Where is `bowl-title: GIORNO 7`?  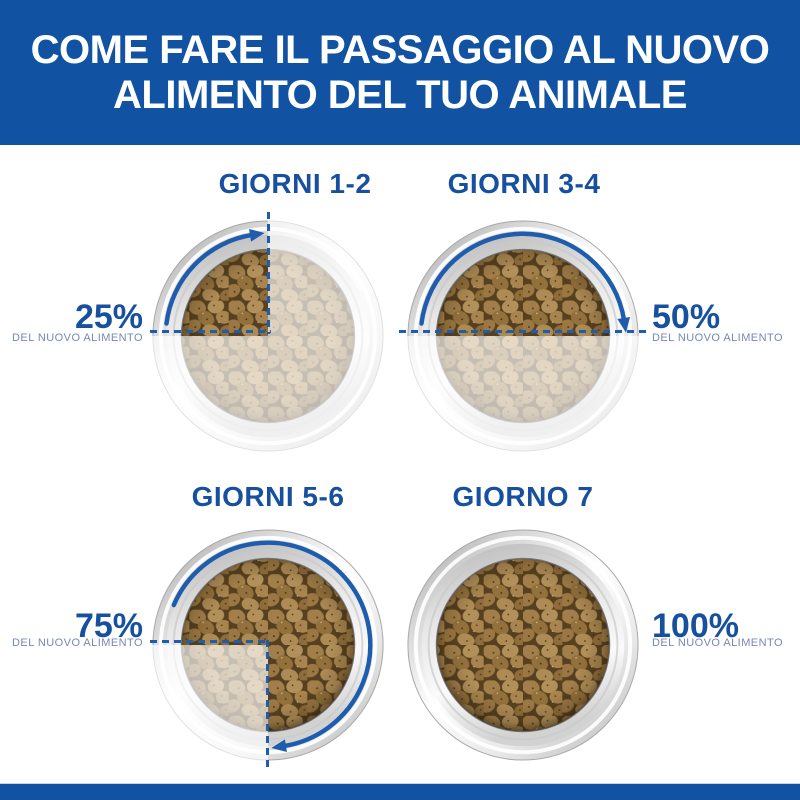
bowl-title: GIORNO 7 is located at coordinates (523, 496).